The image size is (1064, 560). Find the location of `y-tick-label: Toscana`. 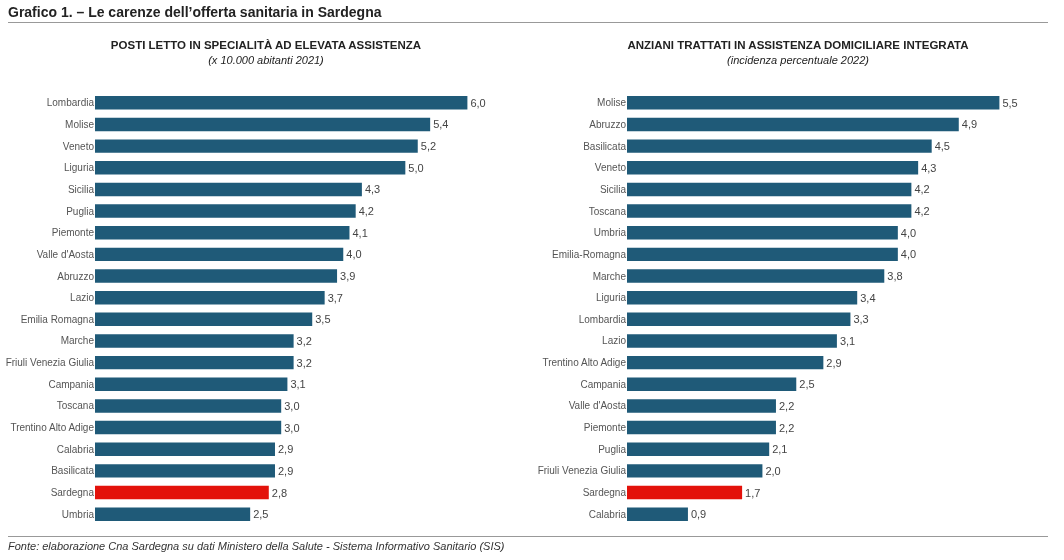

y-tick-label: Toscana is located at coordinates (607, 211).